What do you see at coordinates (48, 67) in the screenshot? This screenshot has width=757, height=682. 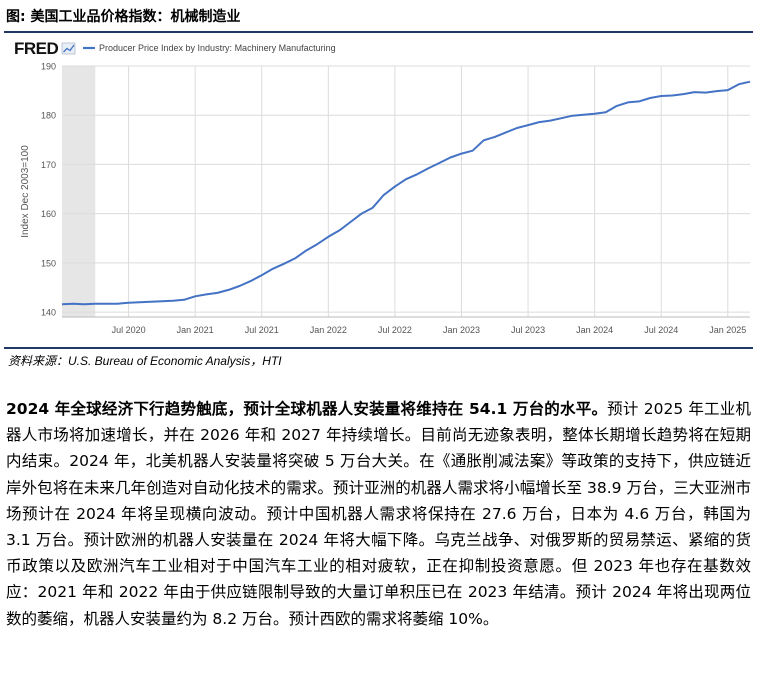 I see `y-tick-label: 190` at bounding box center [48, 67].